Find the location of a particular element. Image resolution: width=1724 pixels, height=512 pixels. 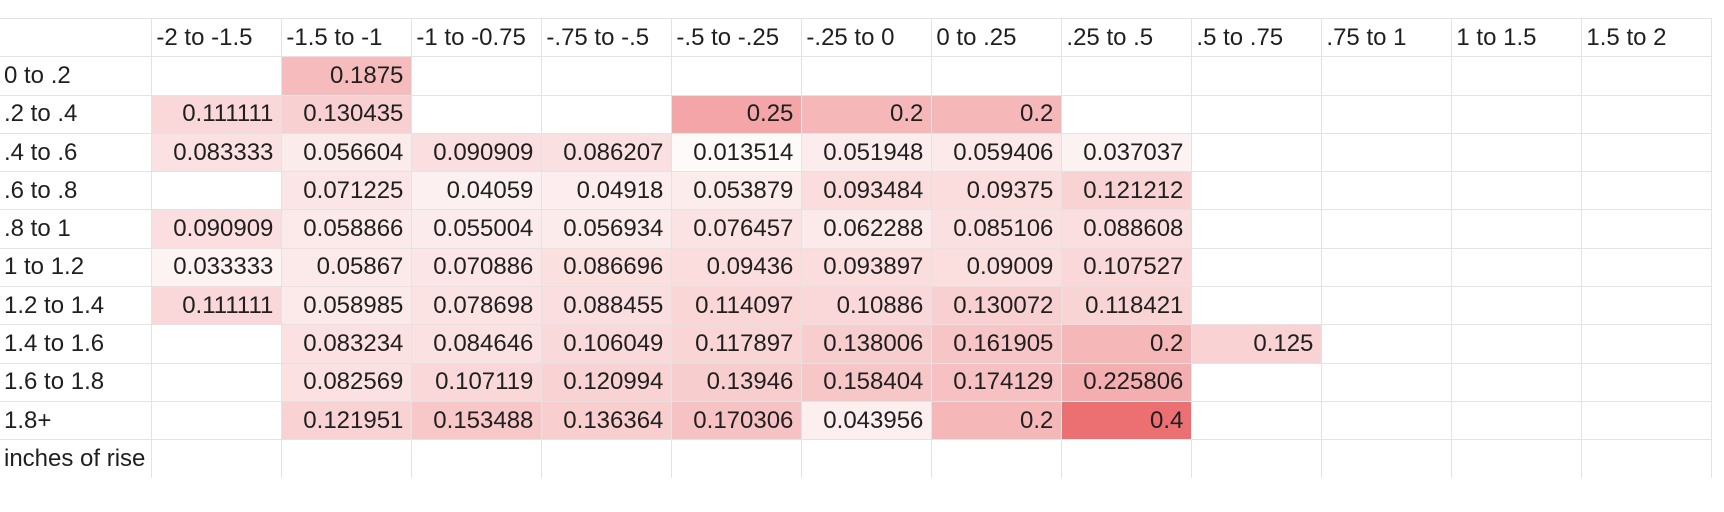

value-cell: 0.13946 is located at coordinates (737, 382).